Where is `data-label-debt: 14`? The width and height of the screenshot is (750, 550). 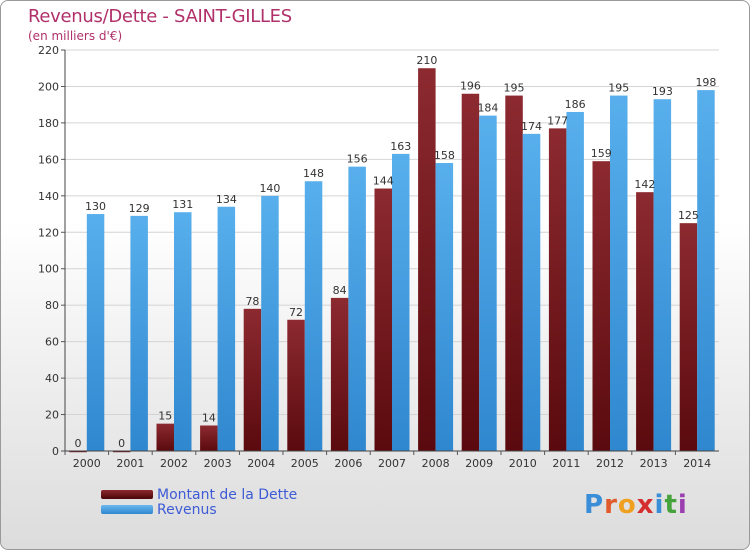
data-label-debt: 14 is located at coordinates (209, 417).